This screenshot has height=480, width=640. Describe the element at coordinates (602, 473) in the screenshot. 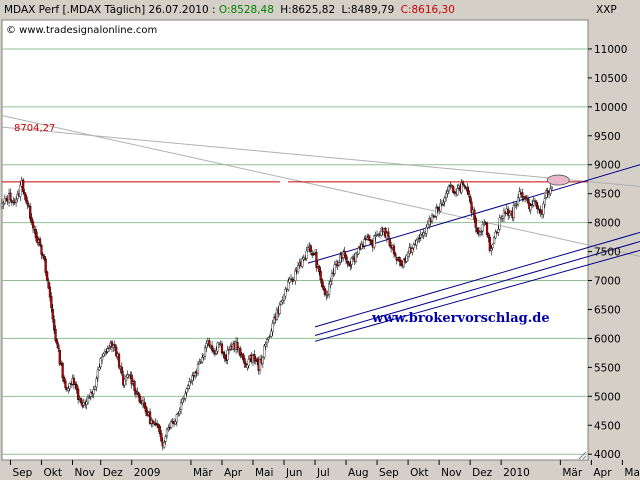

I see `x-tick-label: Apr` at that location.